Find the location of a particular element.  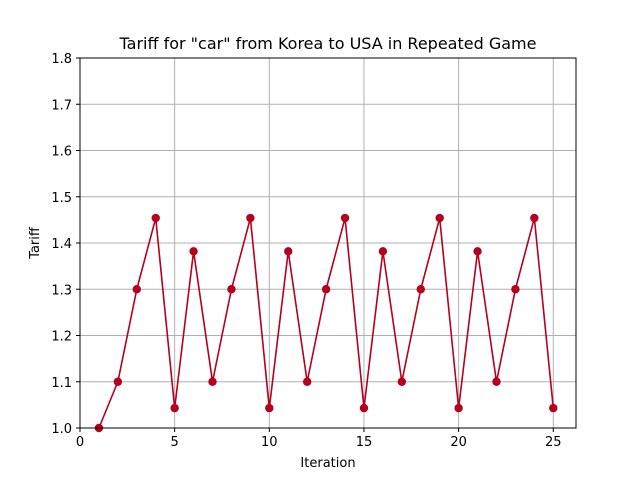

x-tick-label: 0 is located at coordinates (80, 442).